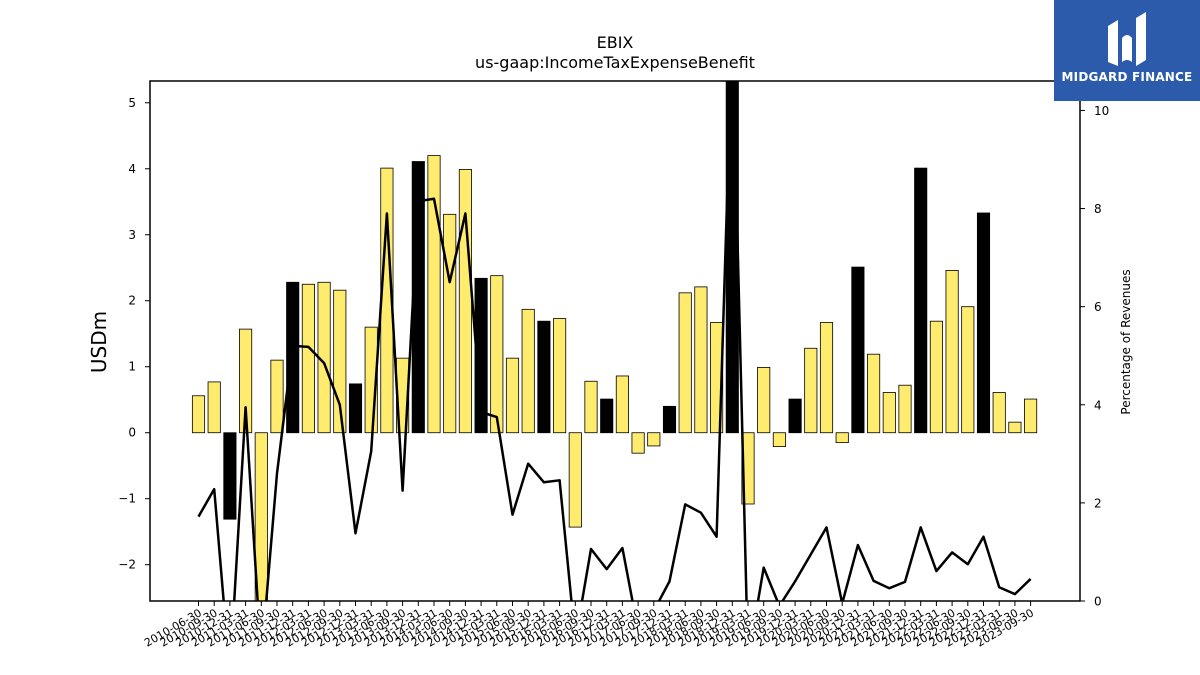 The image size is (1200, 675). Describe the element at coordinates (1098, 307) in the screenshot. I see `right-tick-label: 6` at that location.